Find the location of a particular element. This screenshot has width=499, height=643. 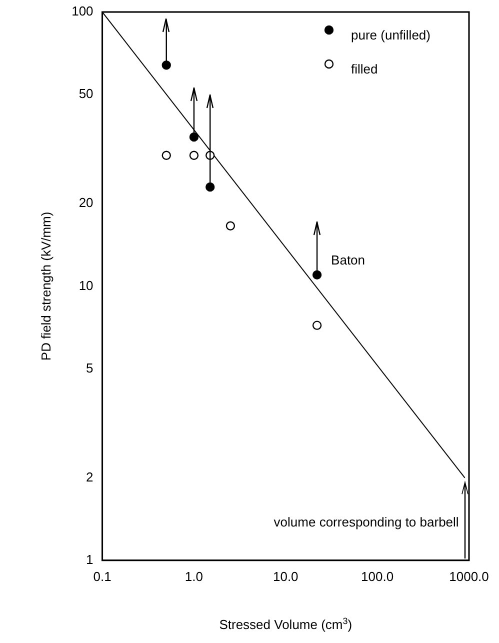

x-tick-label: 0.1 is located at coordinates (102, 576).